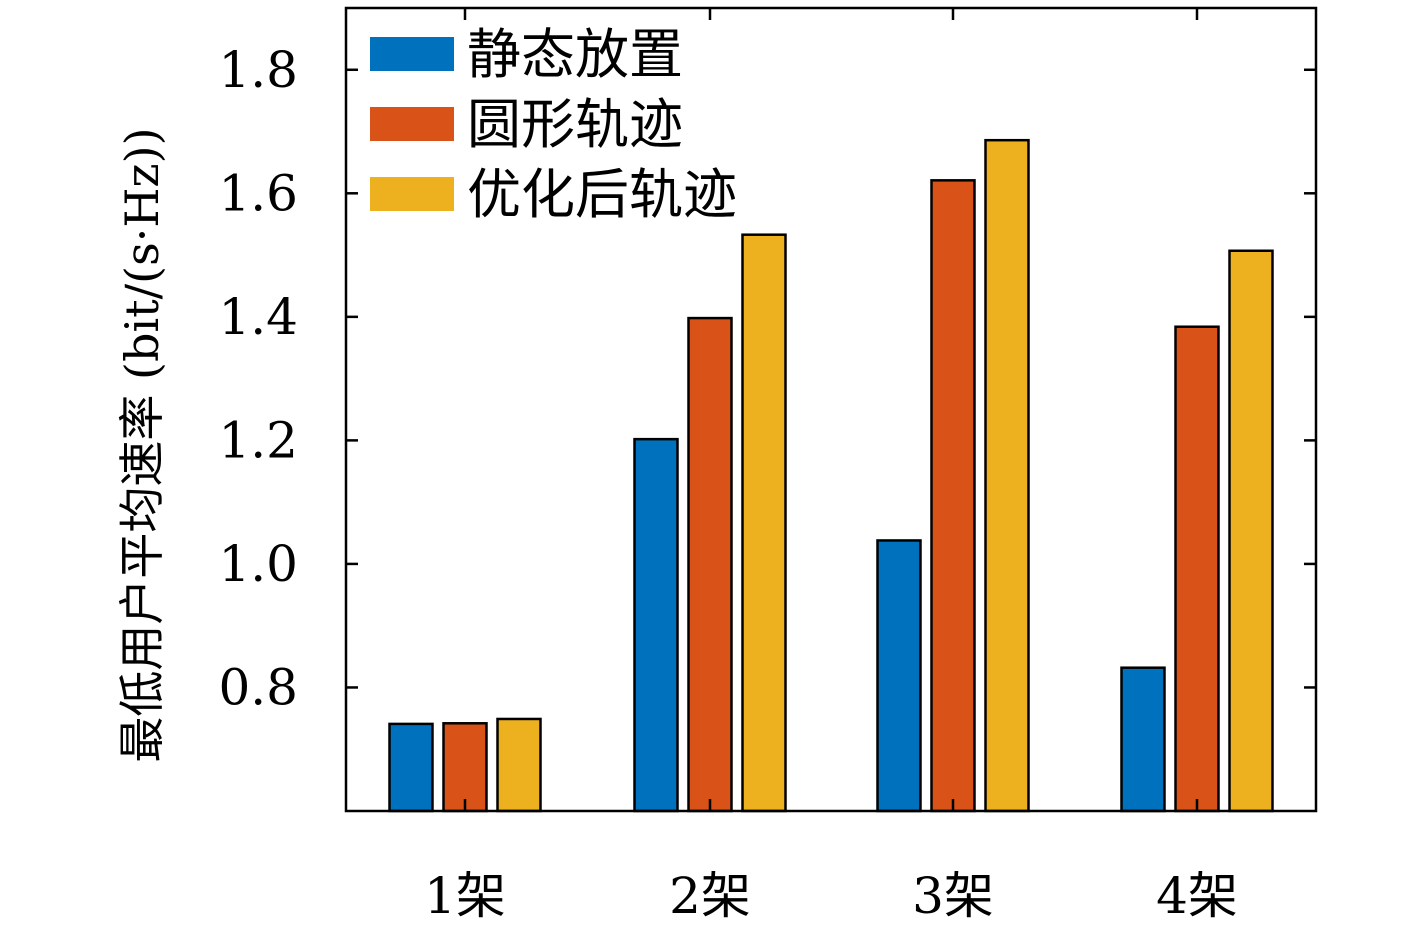  Describe the element at coordinates (258, 317) in the screenshot. I see `y-tick-label-4: 1.4` at that location.